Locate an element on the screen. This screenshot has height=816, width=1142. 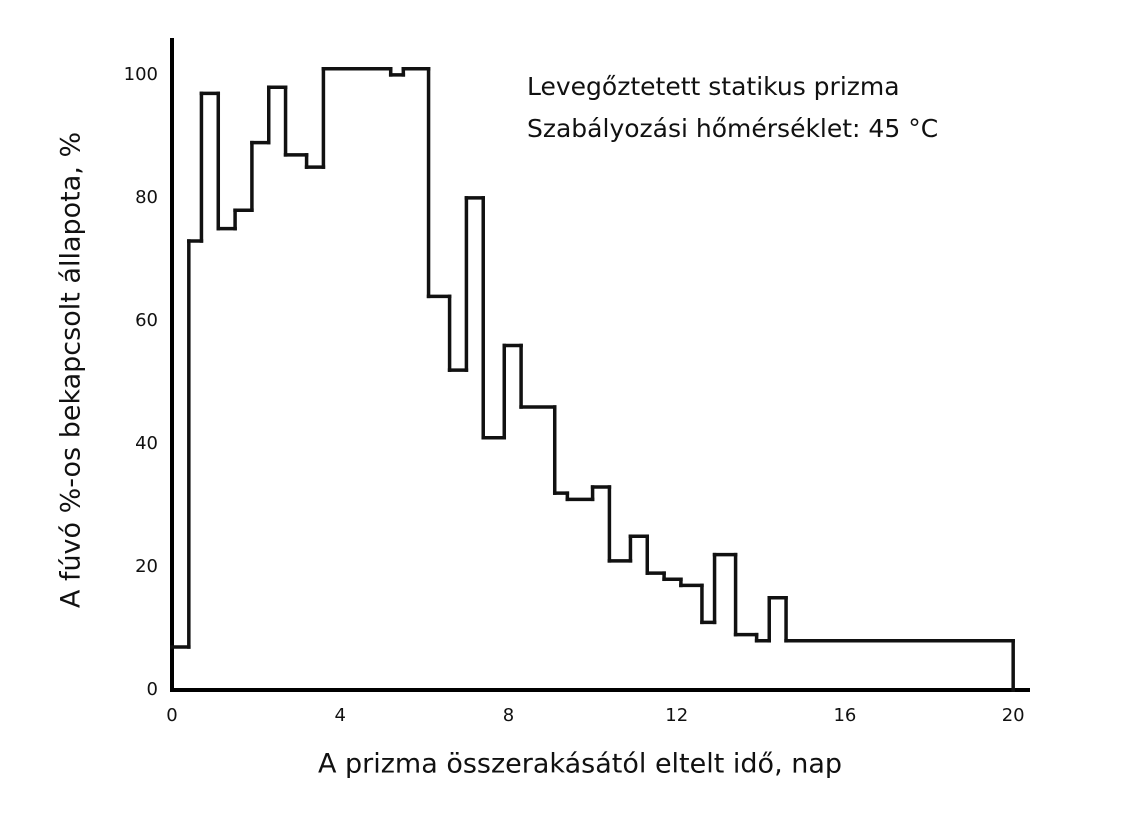
x-tick-label: 20 is located at coordinates (1013, 715).